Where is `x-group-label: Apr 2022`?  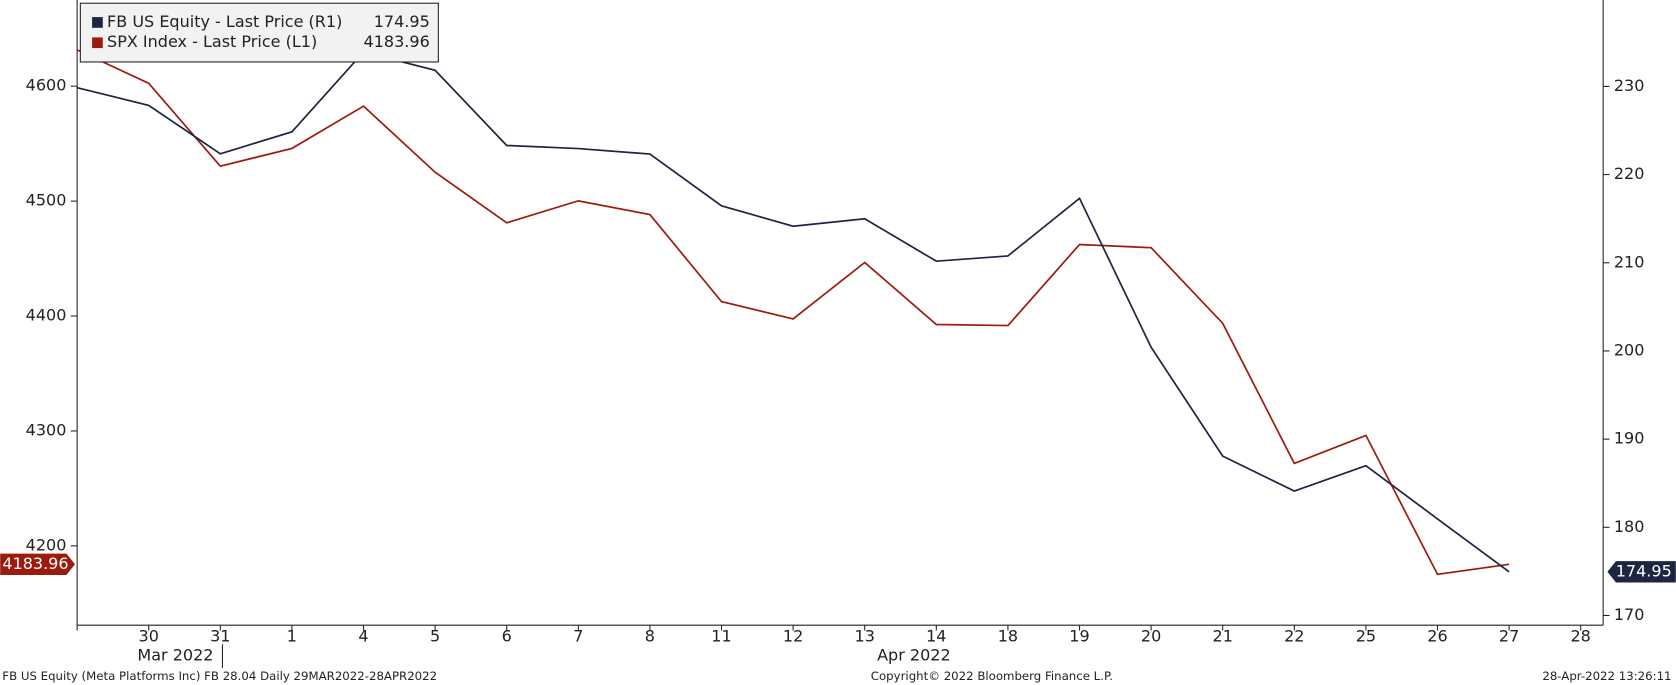
x-group-label: Apr 2022 is located at coordinates (914, 655).